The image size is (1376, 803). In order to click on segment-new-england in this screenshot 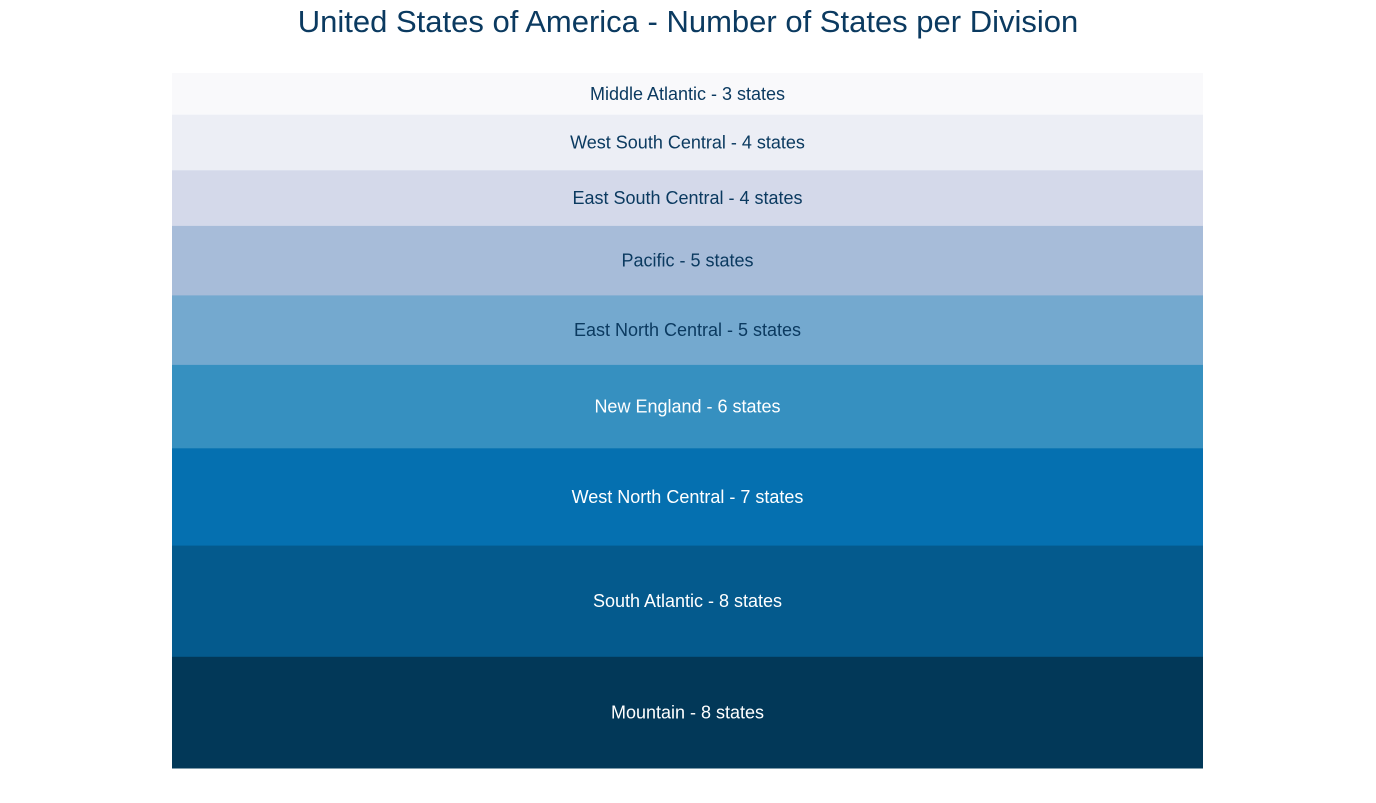, I will do `click(687, 406)`.